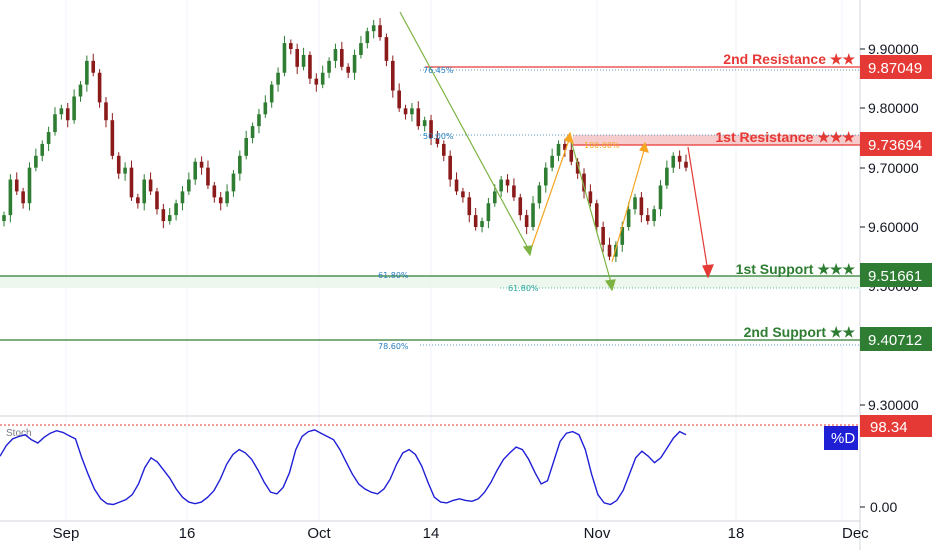 The height and width of the screenshot is (550, 932). What do you see at coordinates (393, 346) in the screenshot?
I see `fib-label-786: 78.60%` at bounding box center [393, 346].